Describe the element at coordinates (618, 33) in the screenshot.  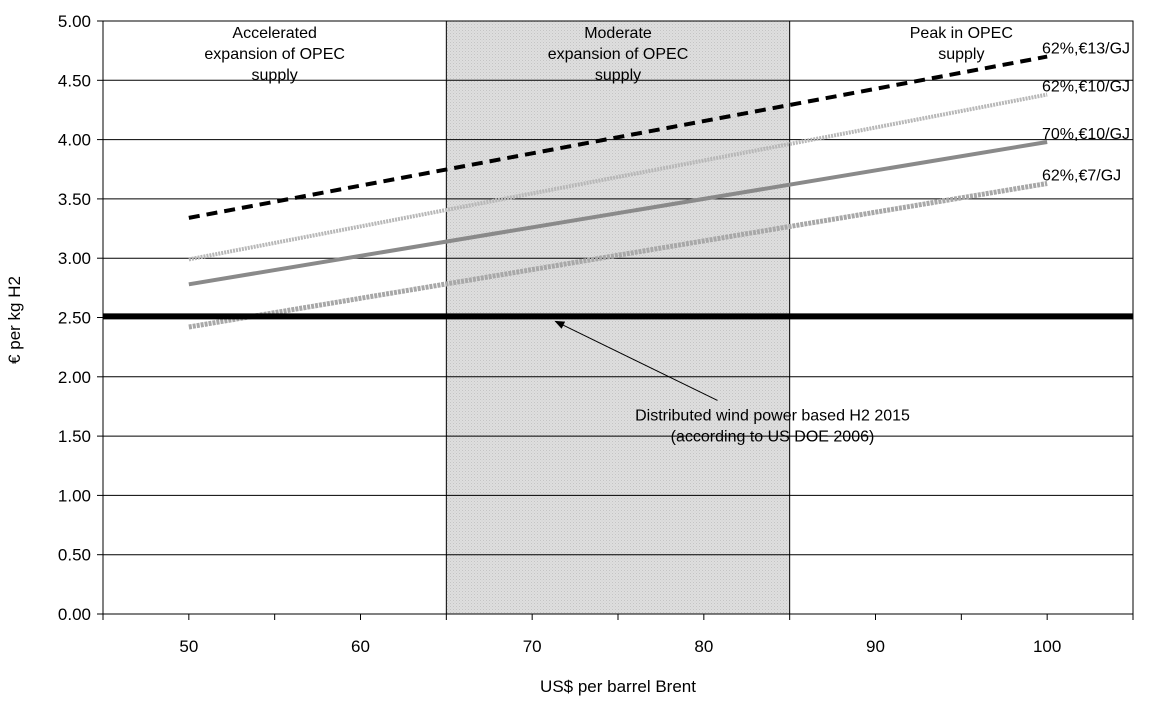
I see `region-label-line: Moderate` at that location.